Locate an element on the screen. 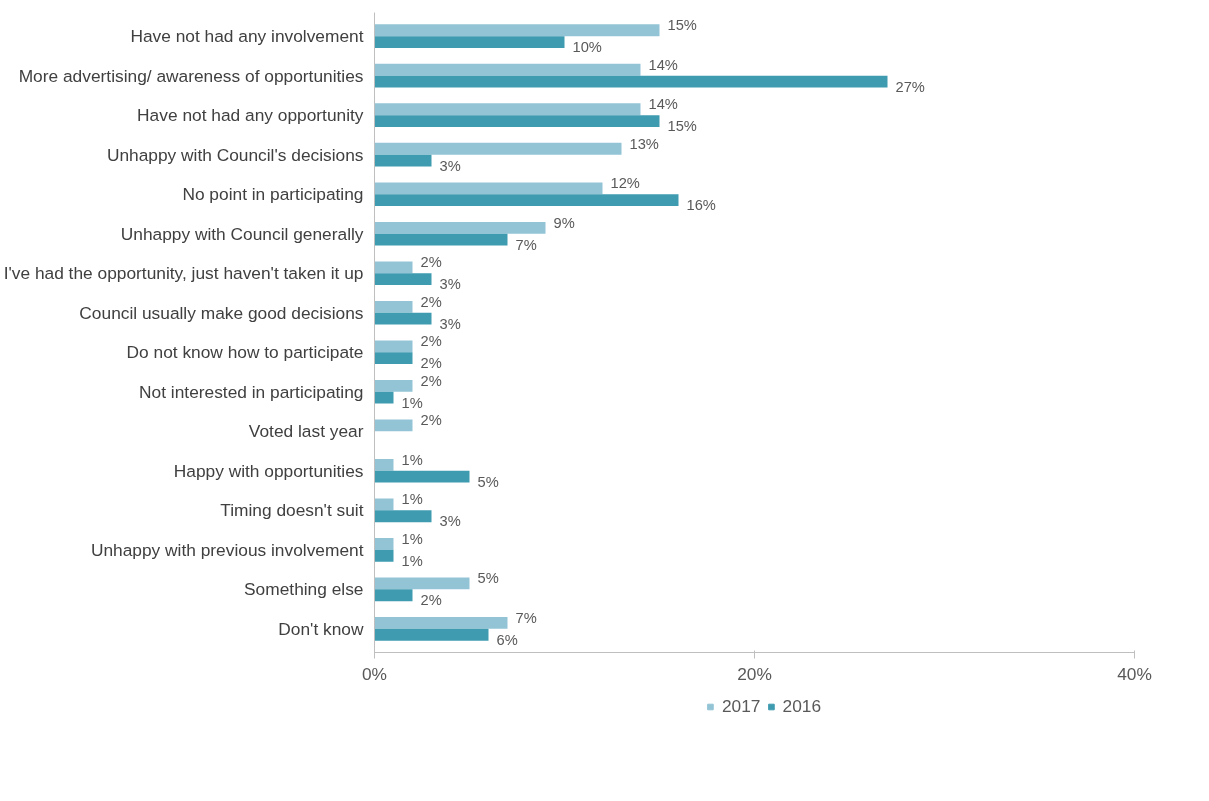 This screenshot has width=1209, height=801. y-tick-label: Timing doesn't suit is located at coordinates (292, 510).